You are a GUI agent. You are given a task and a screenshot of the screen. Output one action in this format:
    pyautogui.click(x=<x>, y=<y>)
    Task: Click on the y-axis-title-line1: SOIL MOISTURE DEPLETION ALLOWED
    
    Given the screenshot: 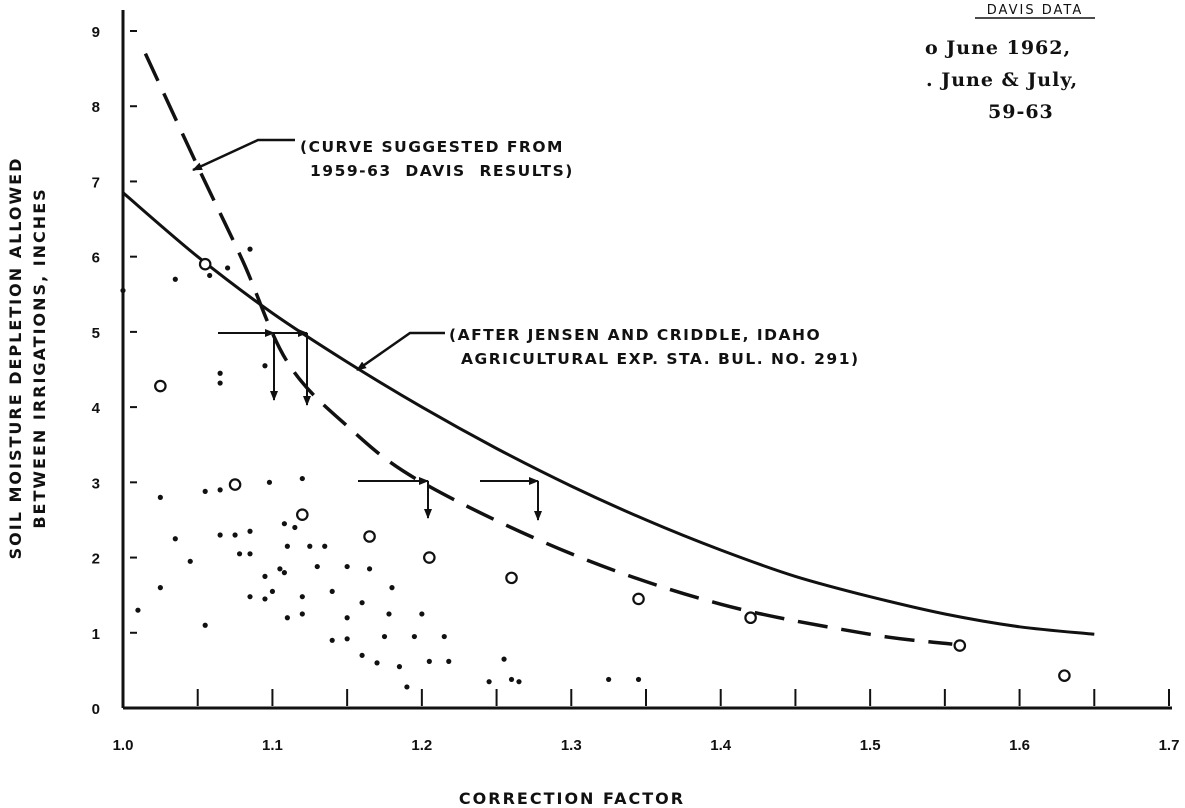 What is the action you would take?
    pyautogui.click(x=15, y=358)
    